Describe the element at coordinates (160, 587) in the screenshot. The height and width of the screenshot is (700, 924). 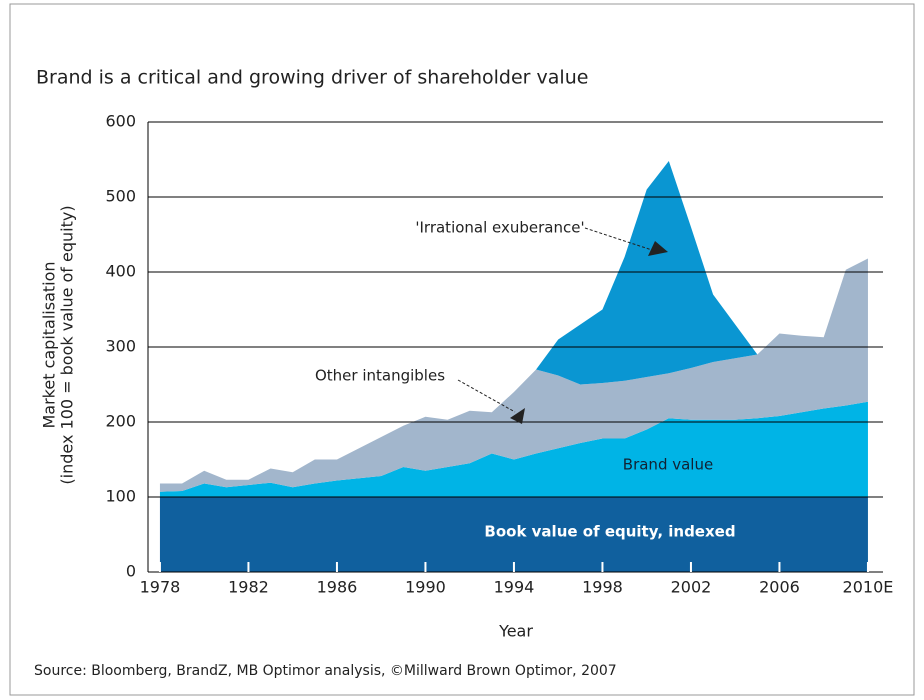
I see `x-tick-label: 1978` at that location.